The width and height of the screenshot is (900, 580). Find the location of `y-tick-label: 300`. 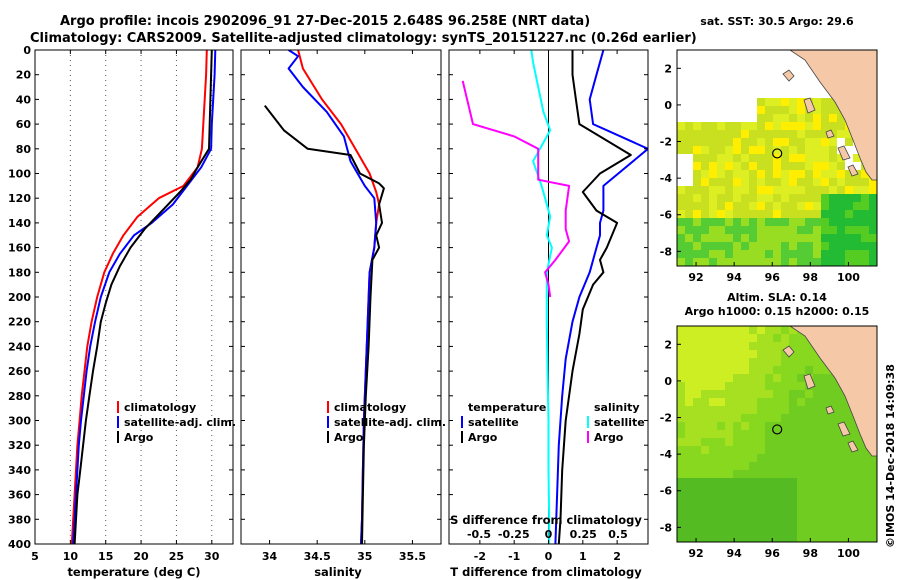

y-tick-label: 300 is located at coordinates (19, 421).